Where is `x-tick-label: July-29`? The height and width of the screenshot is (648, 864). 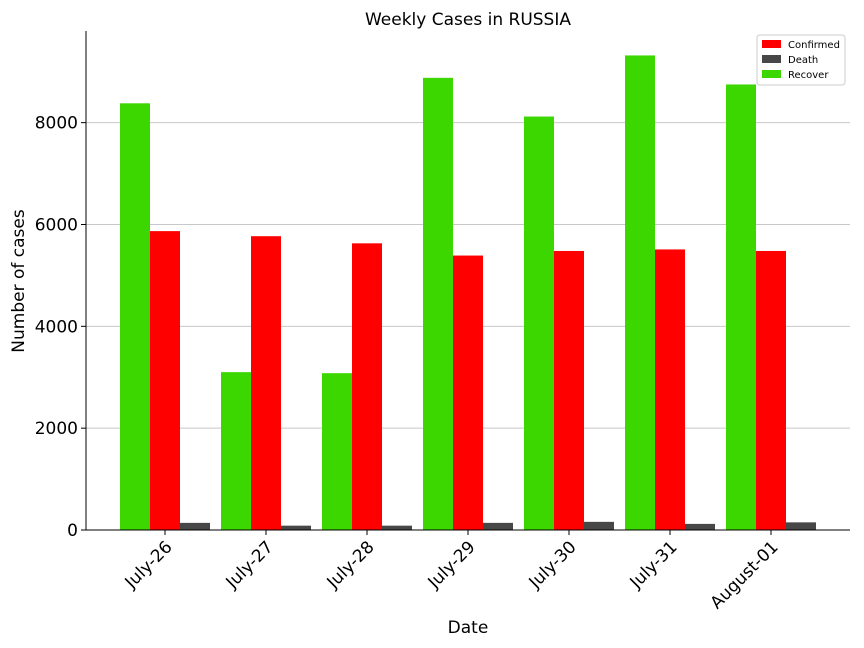
x-tick-label: July-29 is located at coordinates (452, 565).